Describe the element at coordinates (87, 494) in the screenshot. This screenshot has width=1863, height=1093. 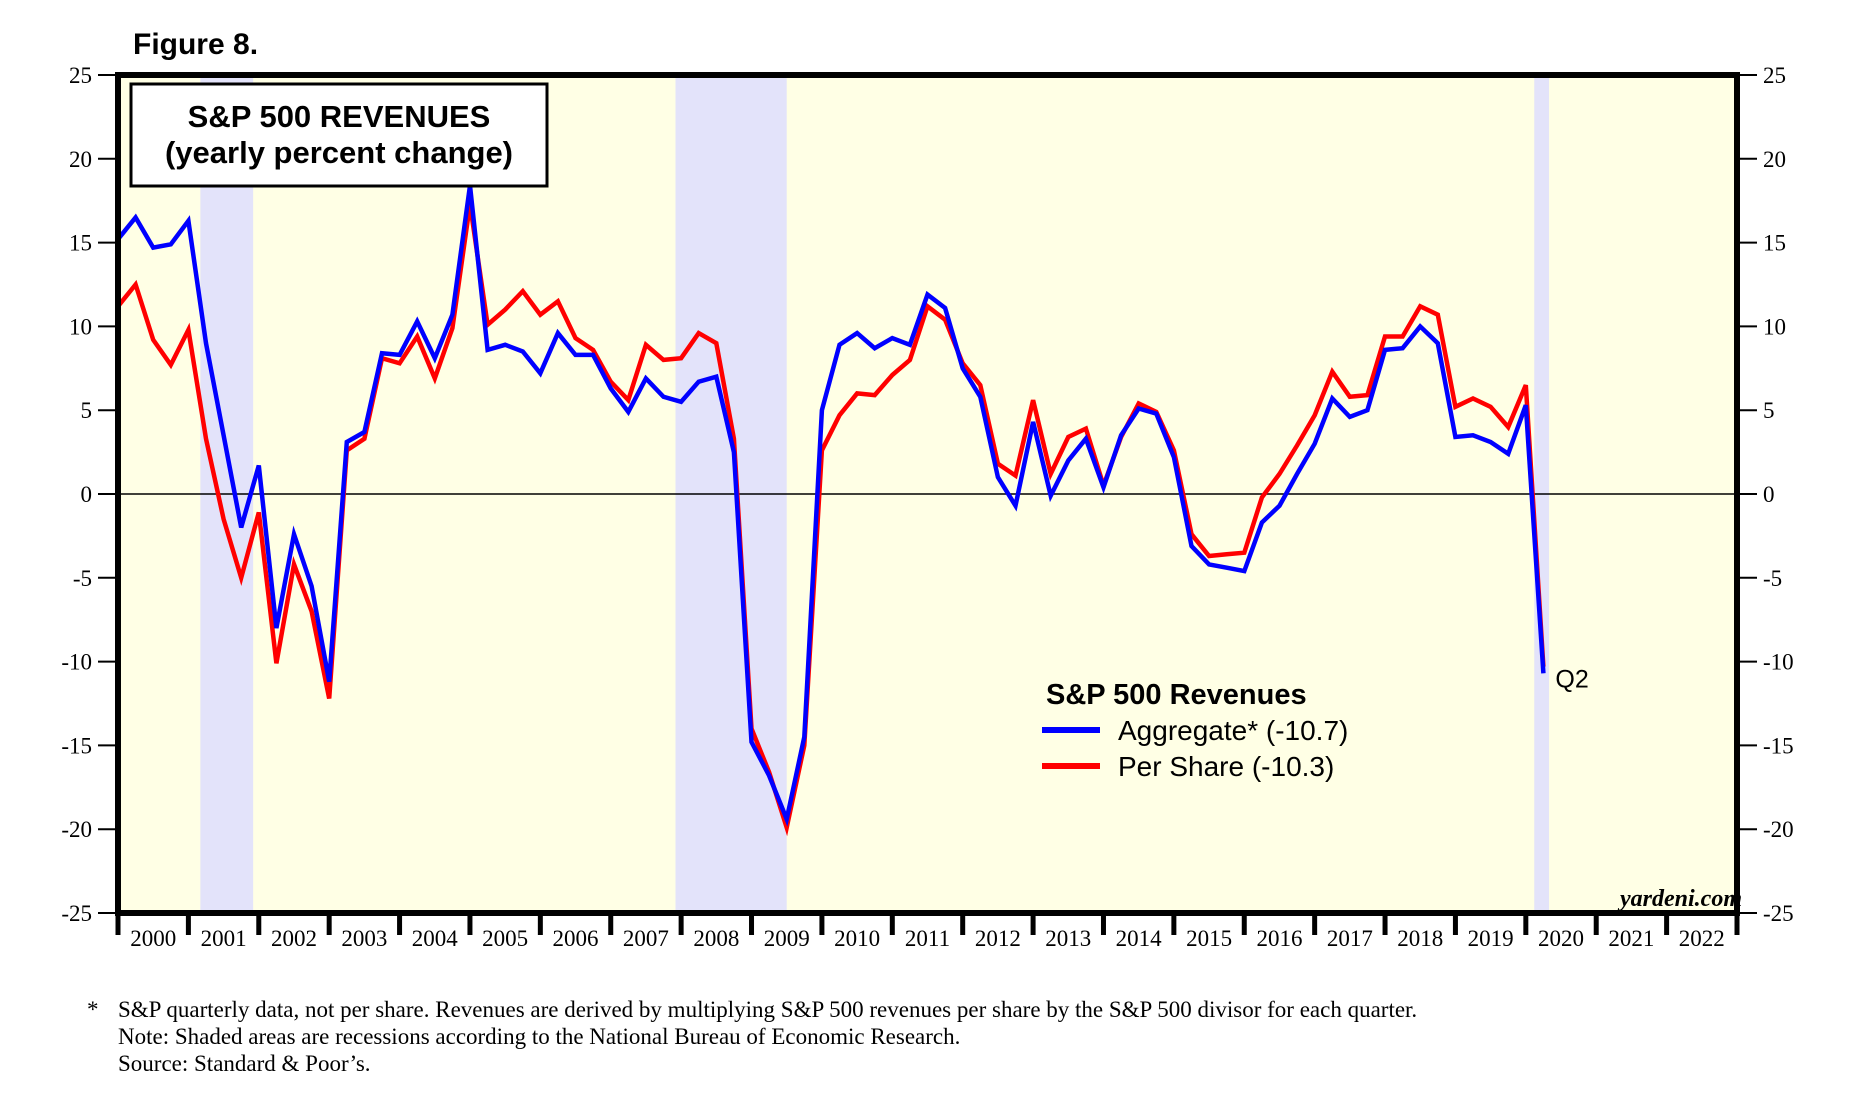
I see `y-tick-label-left: 0` at that location.